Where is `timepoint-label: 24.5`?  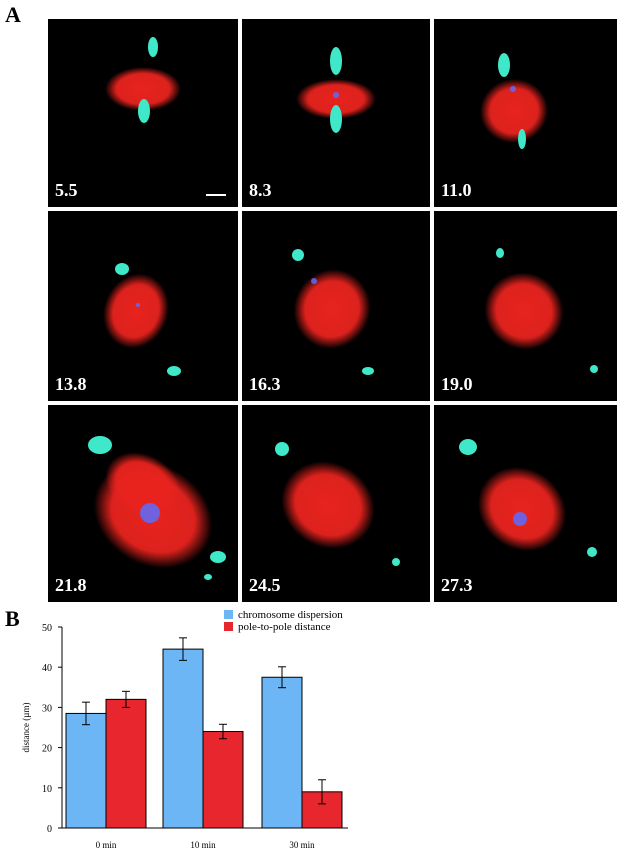 timepoint-label: 24.5 is located at coordinates (265, 585).